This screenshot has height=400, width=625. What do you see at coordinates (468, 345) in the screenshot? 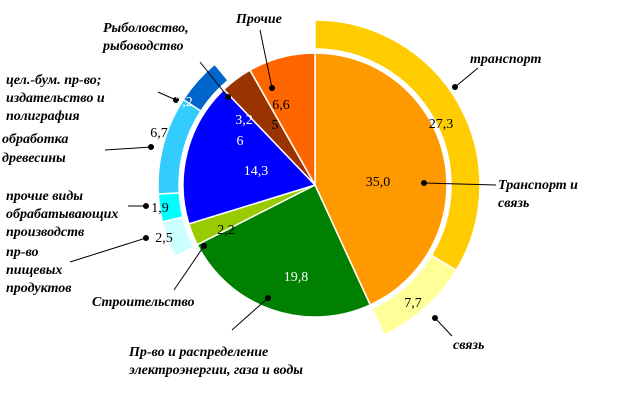
I see `category-label-communication: связь` at bounding box center [468, 345].